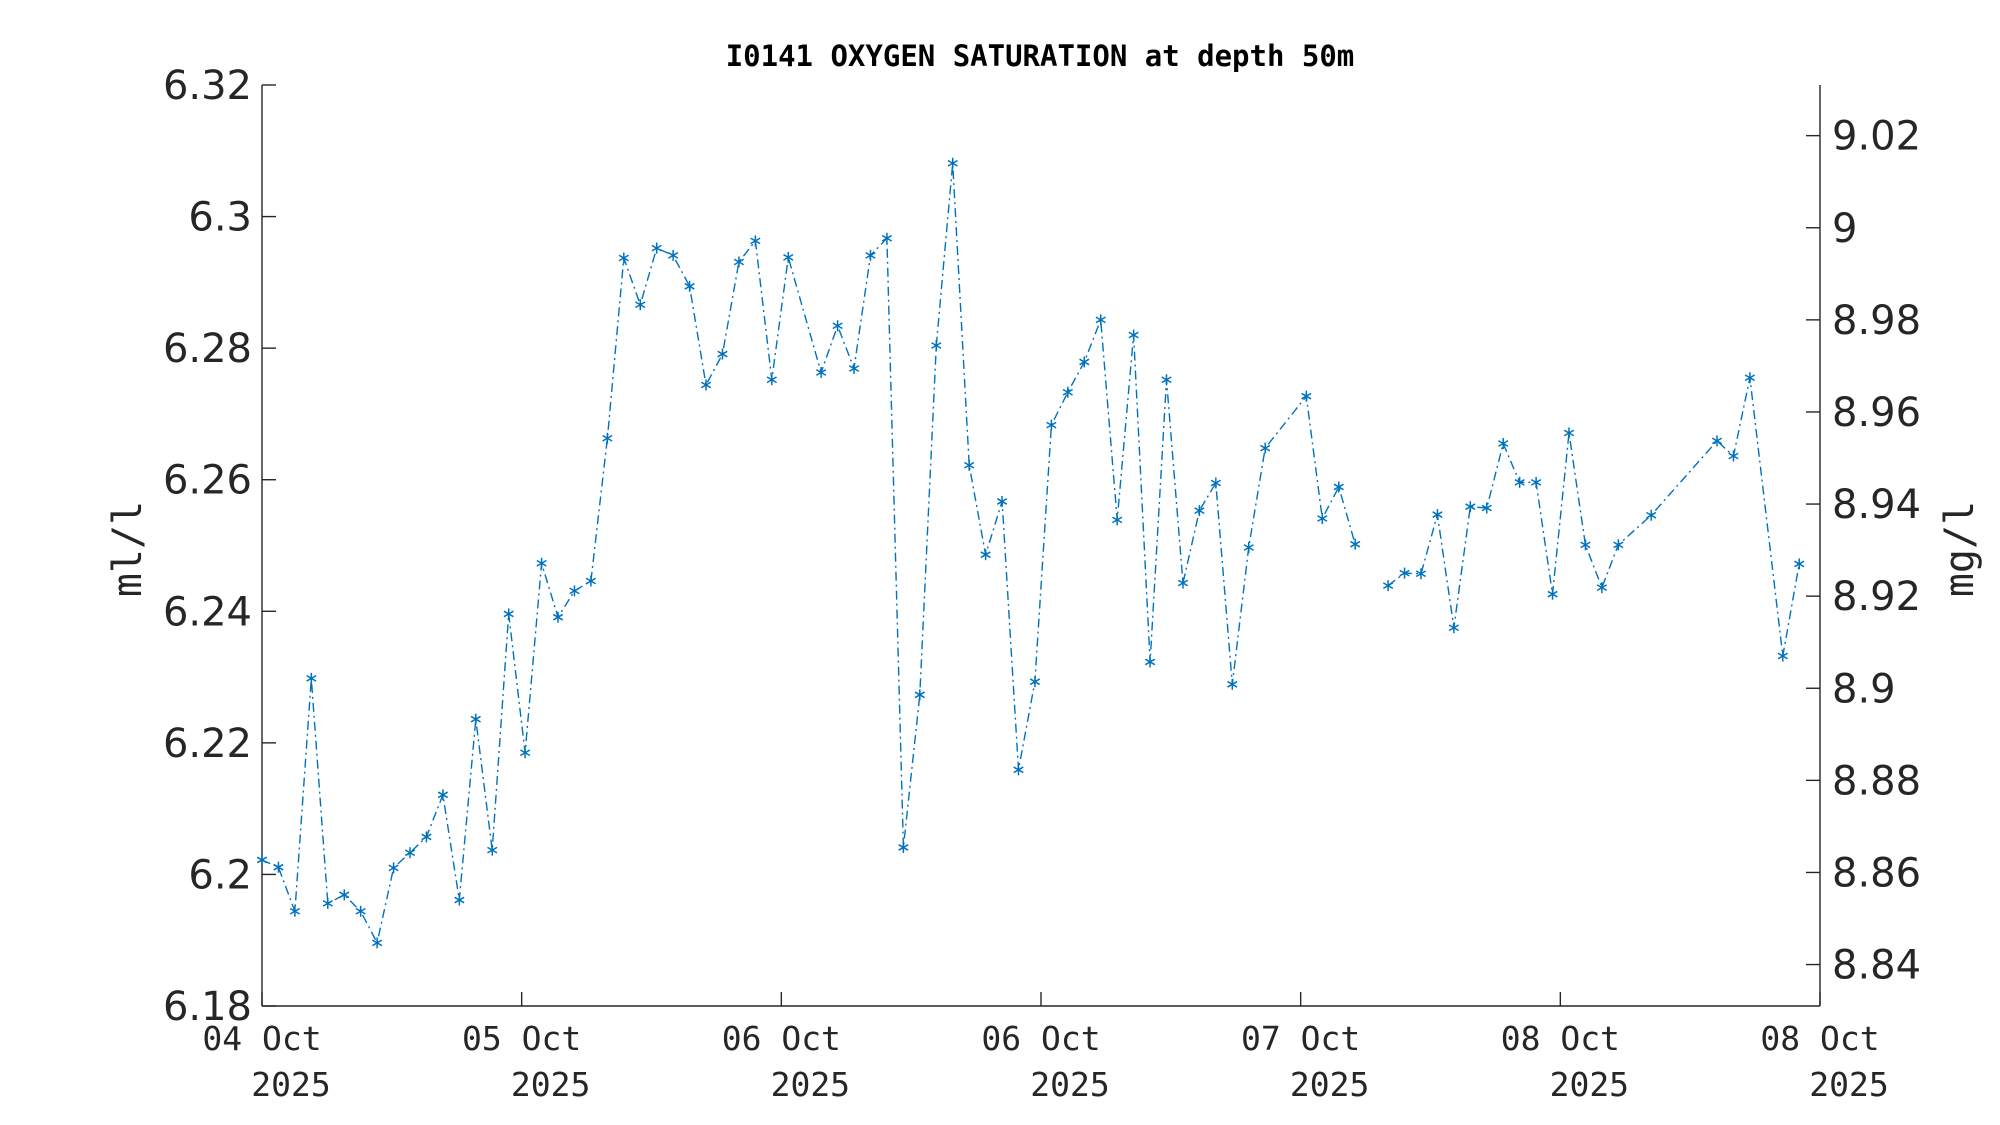 Image resolution: width=2000 pixels, height=1125 pixels. What do you see at coordinates (521, 1038) in the screenshot?
I see `x-tick-label-date: 05 Oct` at bounding box center [521, 1038].